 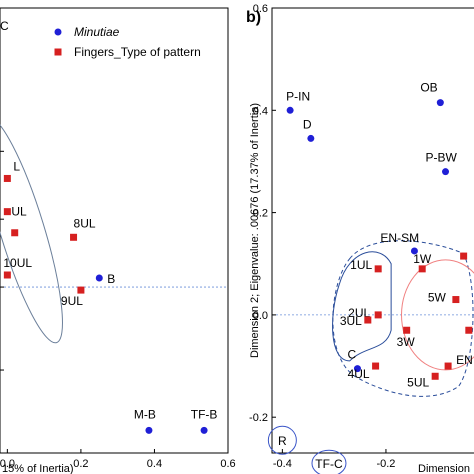 I want to click on point-d, so click(x=311, y=138).